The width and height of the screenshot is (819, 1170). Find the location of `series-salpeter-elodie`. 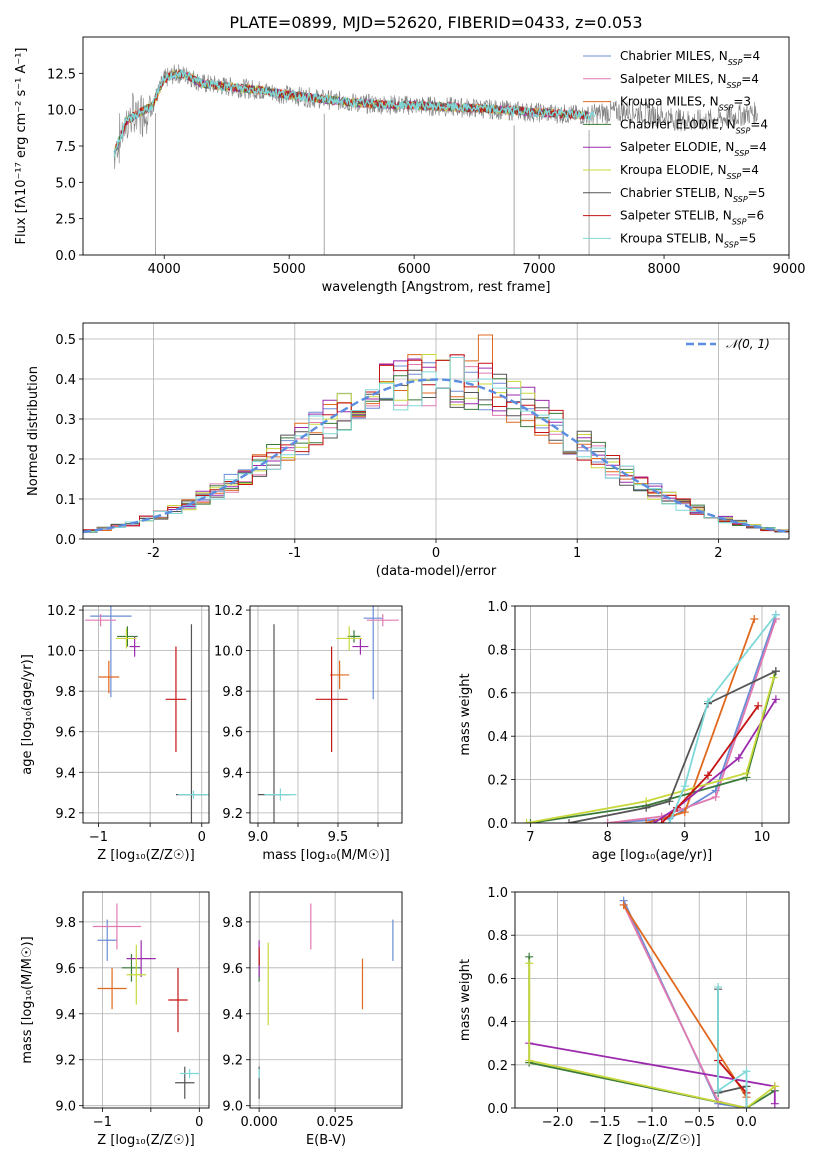

series-salpeter-elodie is located at coordinates (714, 759).